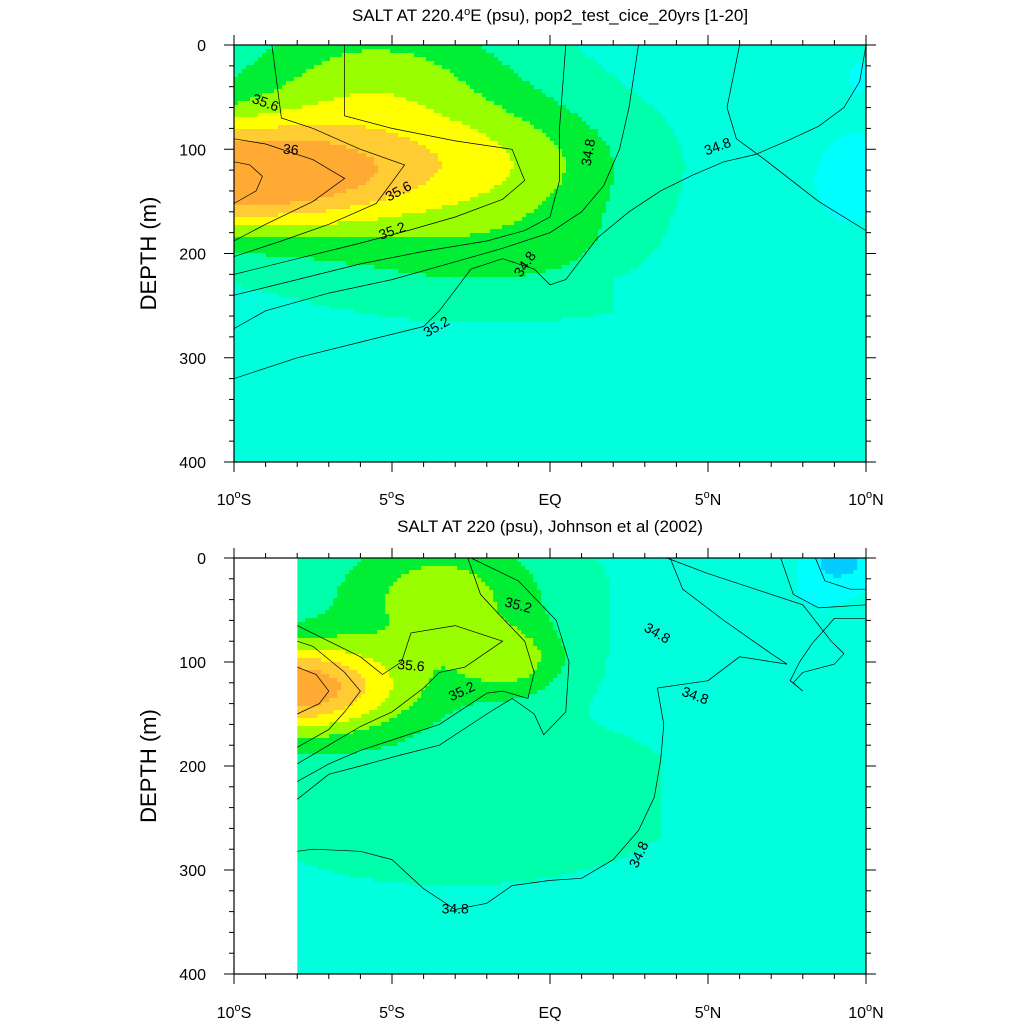  Describe the element at coordinates (290, 149) in the screenshot. I see `contour-label: 36` at that location.